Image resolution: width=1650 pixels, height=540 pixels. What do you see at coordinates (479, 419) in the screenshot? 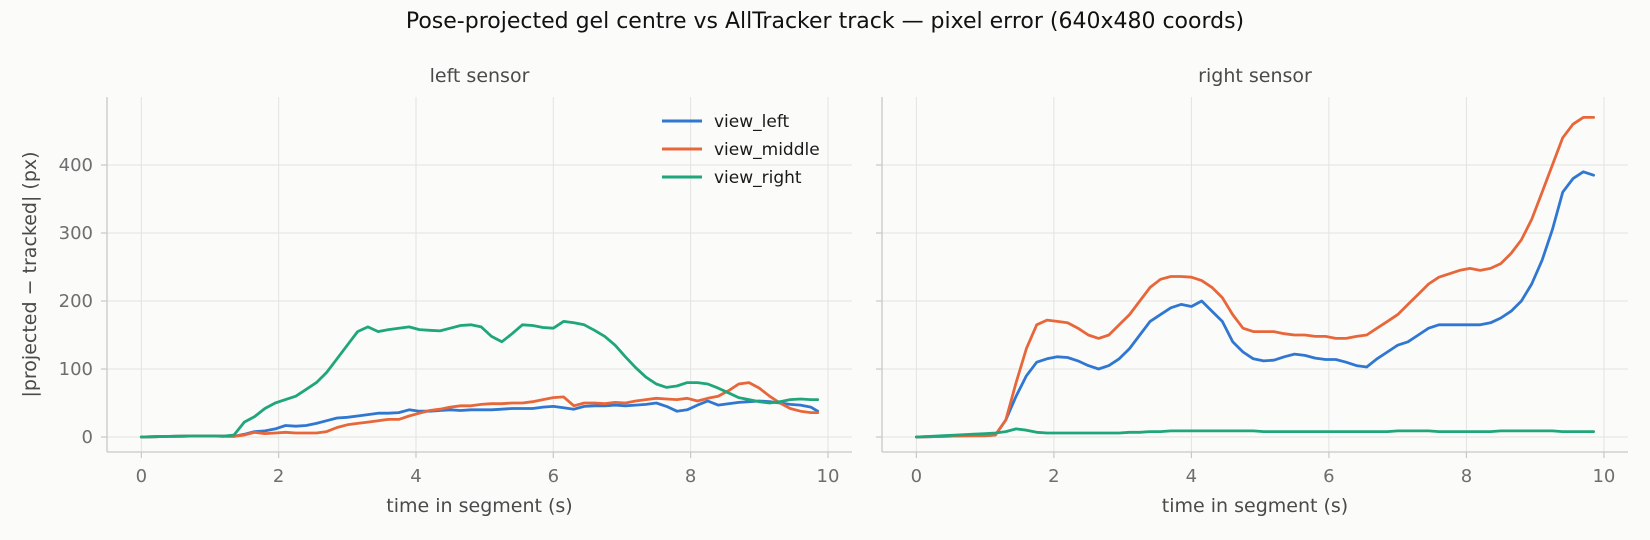
I see `series-line-view-left` at bounding box center [479, 419].